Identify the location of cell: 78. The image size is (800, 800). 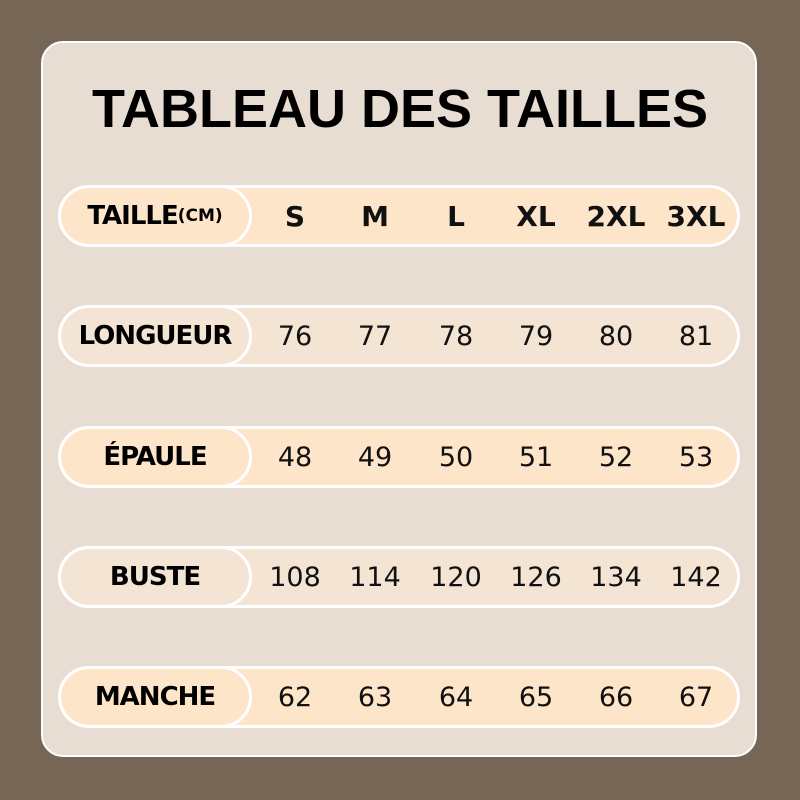
(456, 336).